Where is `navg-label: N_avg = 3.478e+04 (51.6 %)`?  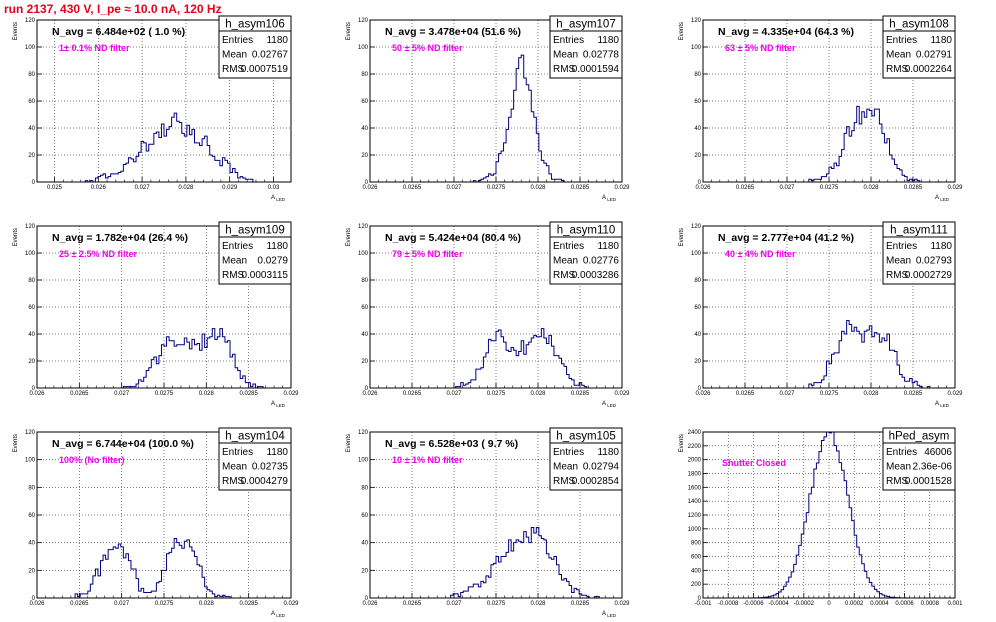 navg-label: N_avg = 3.478e+04 (51.6 %) is located at coordinates (453, 32).